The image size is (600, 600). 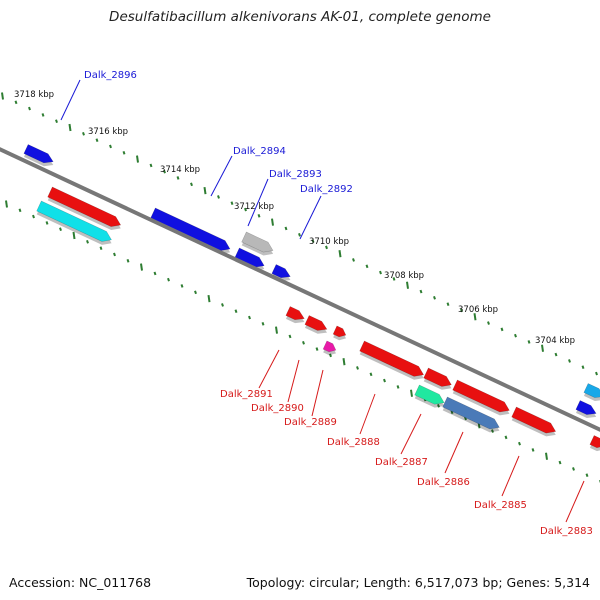 What do you see at coordinates (310, 422) in the screenshot?
I see `svg-text: Dalk_2889` at bounding box center [310, 422].